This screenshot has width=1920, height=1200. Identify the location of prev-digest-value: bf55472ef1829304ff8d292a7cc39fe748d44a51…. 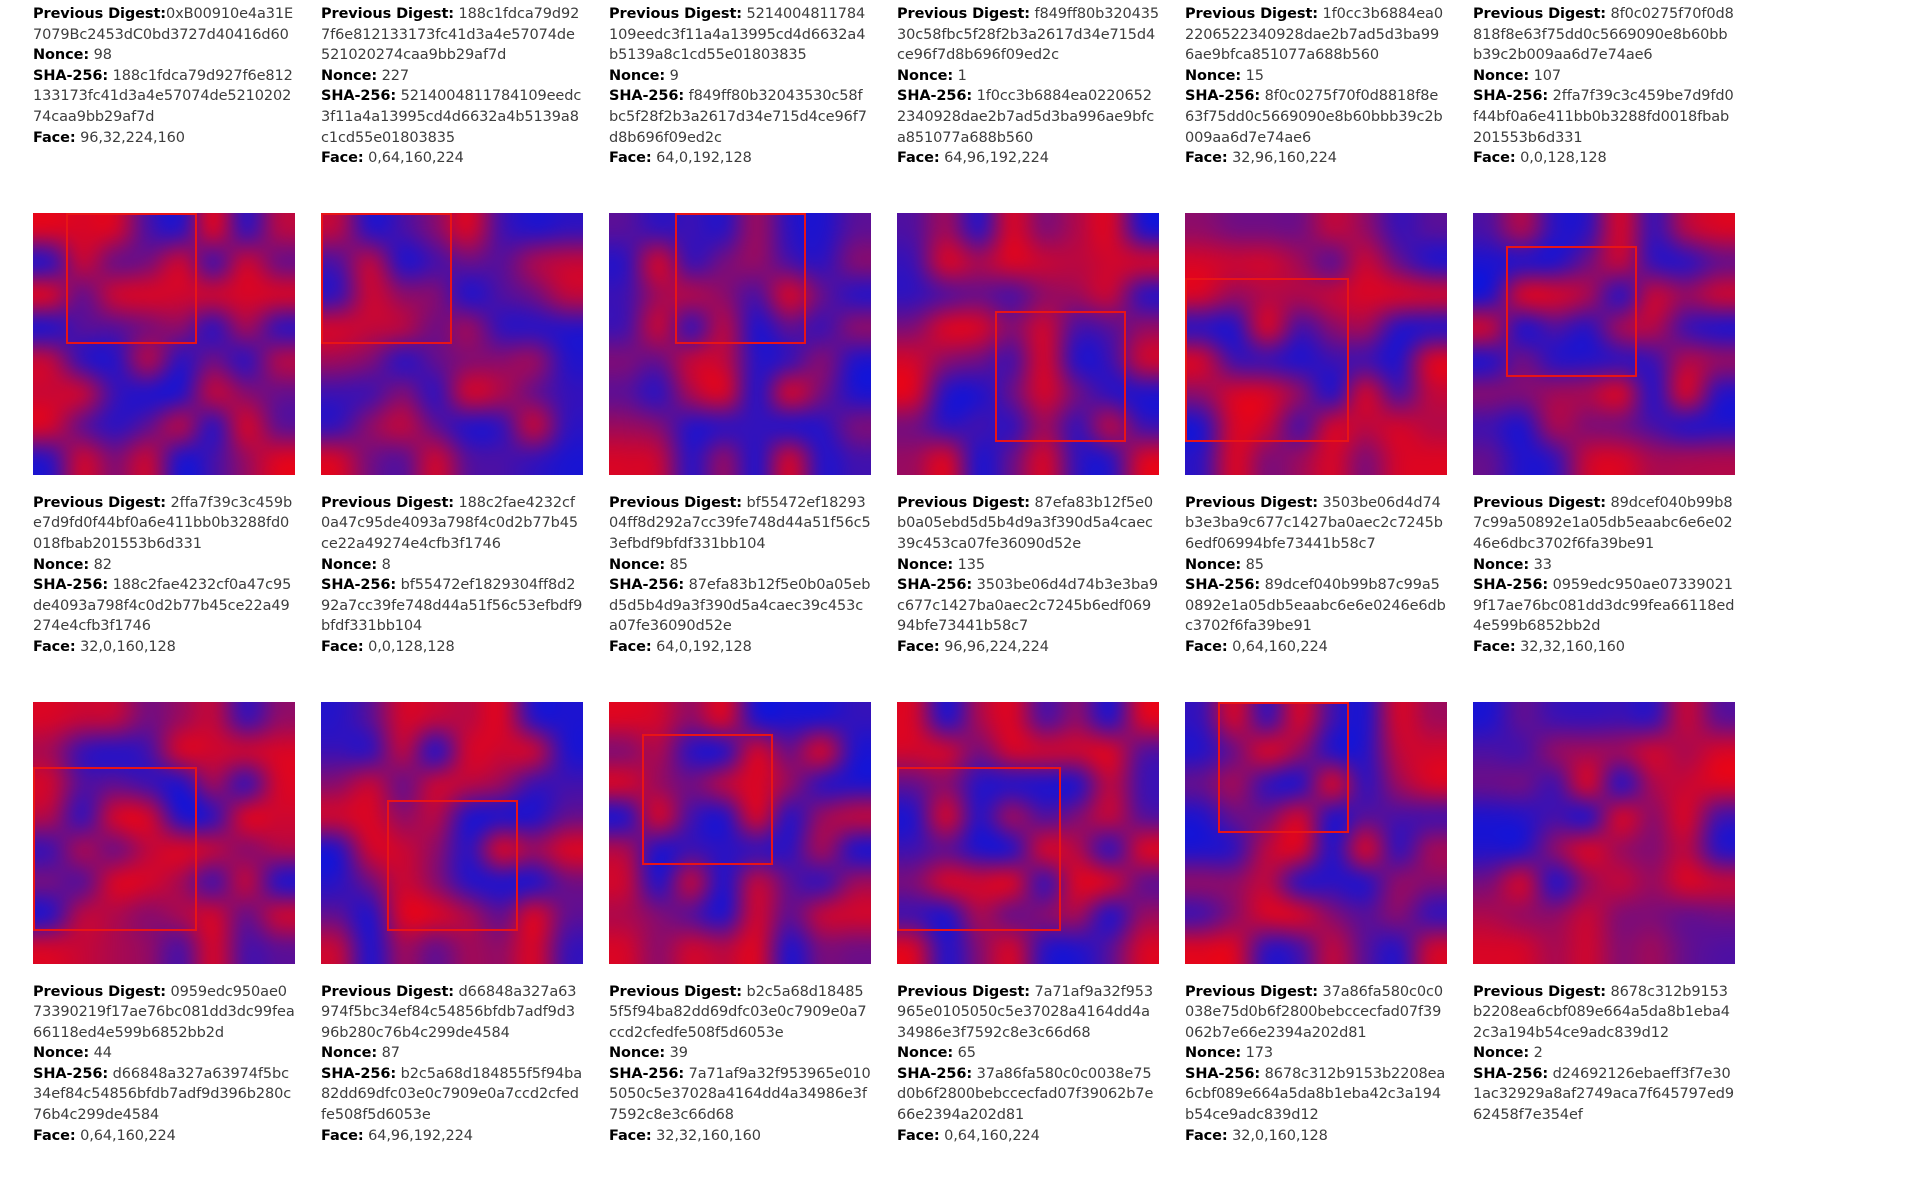
(740, 523).